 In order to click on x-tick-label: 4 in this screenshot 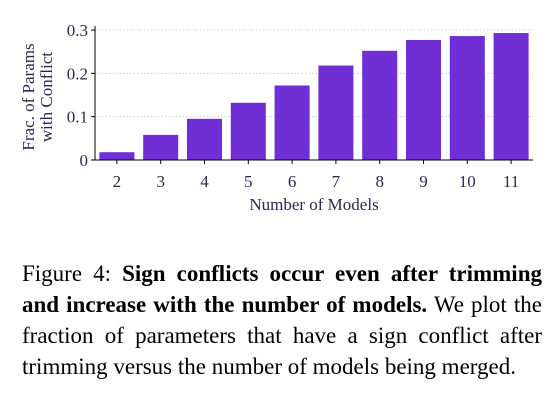, I will do `click(204, 181)`.